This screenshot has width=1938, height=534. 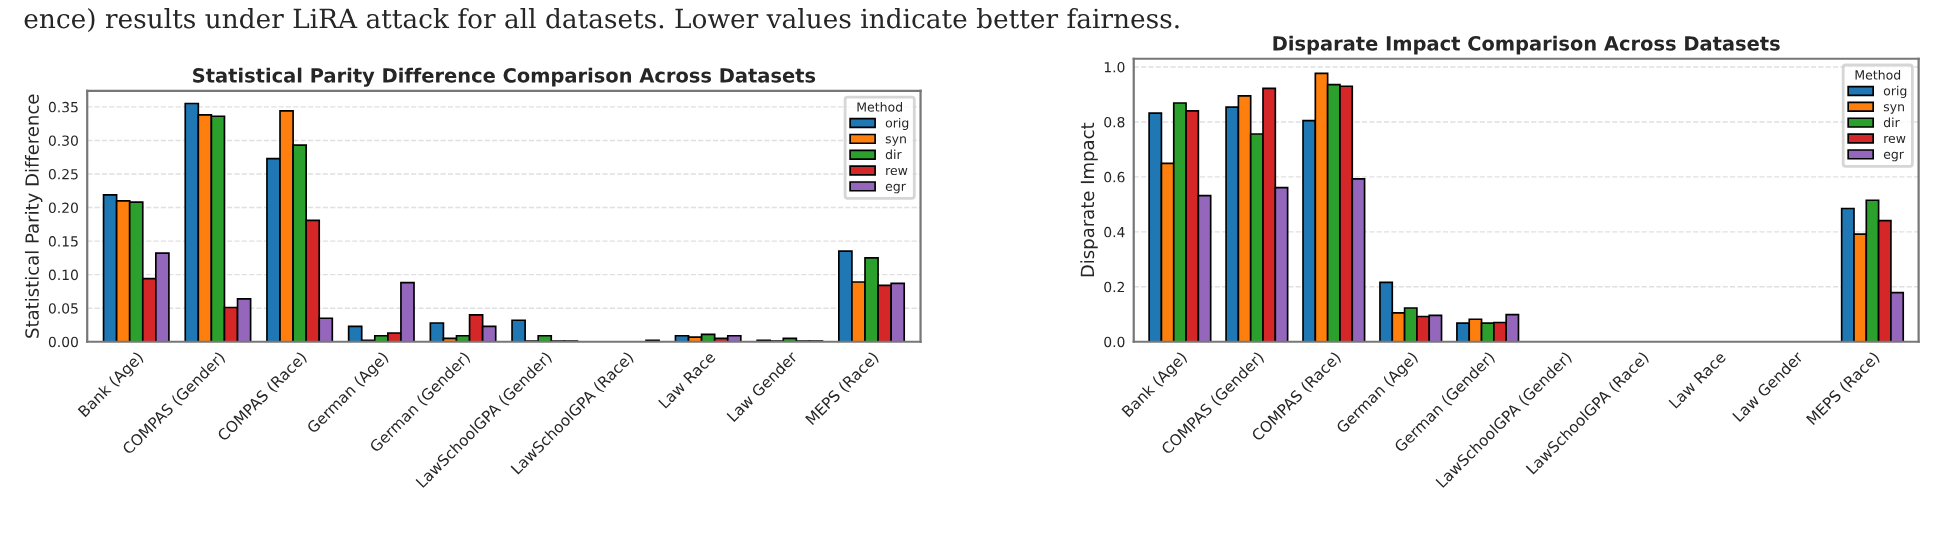 What do you see at coordinates (504, 77) in the screenshot?
I see `chart-title: Statistical Parity Difference Comparison Across Datasets` at bounding box center [504, 77].